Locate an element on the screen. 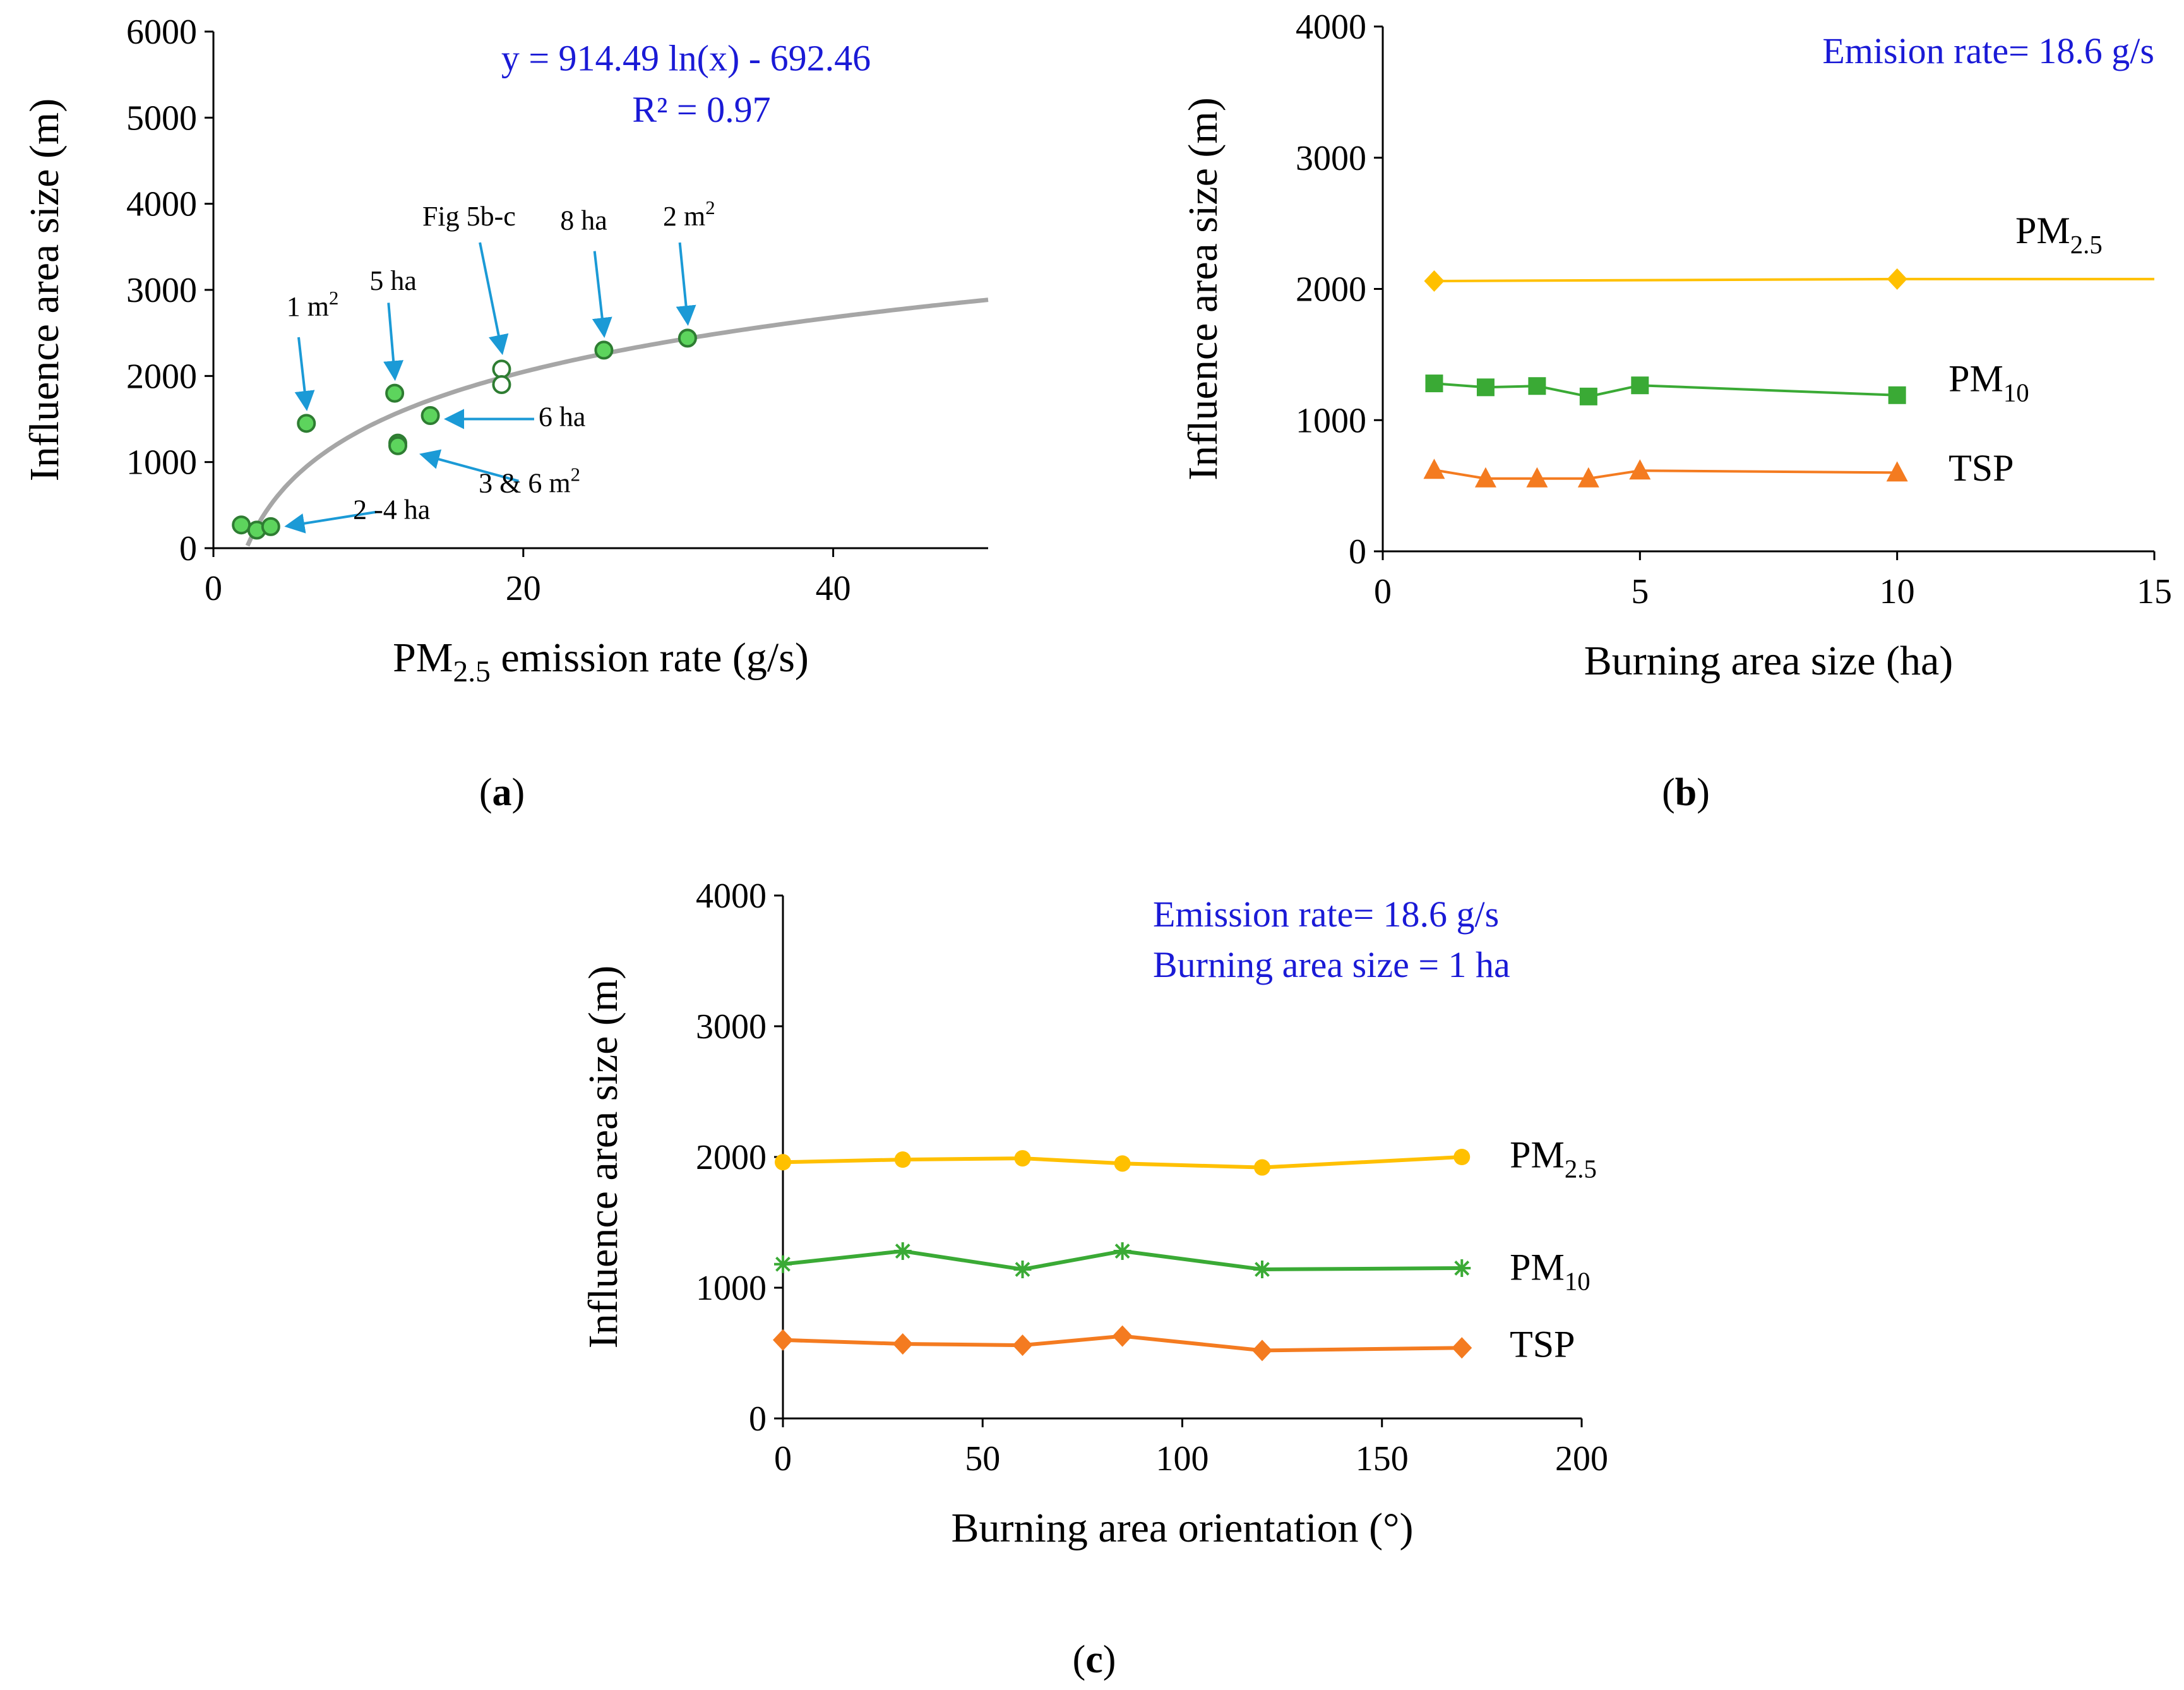 This screenshot has height=1690, width=2184. x-axis-title: PM2.5 emission rate (g/s) is located at coordinates (601, 661).